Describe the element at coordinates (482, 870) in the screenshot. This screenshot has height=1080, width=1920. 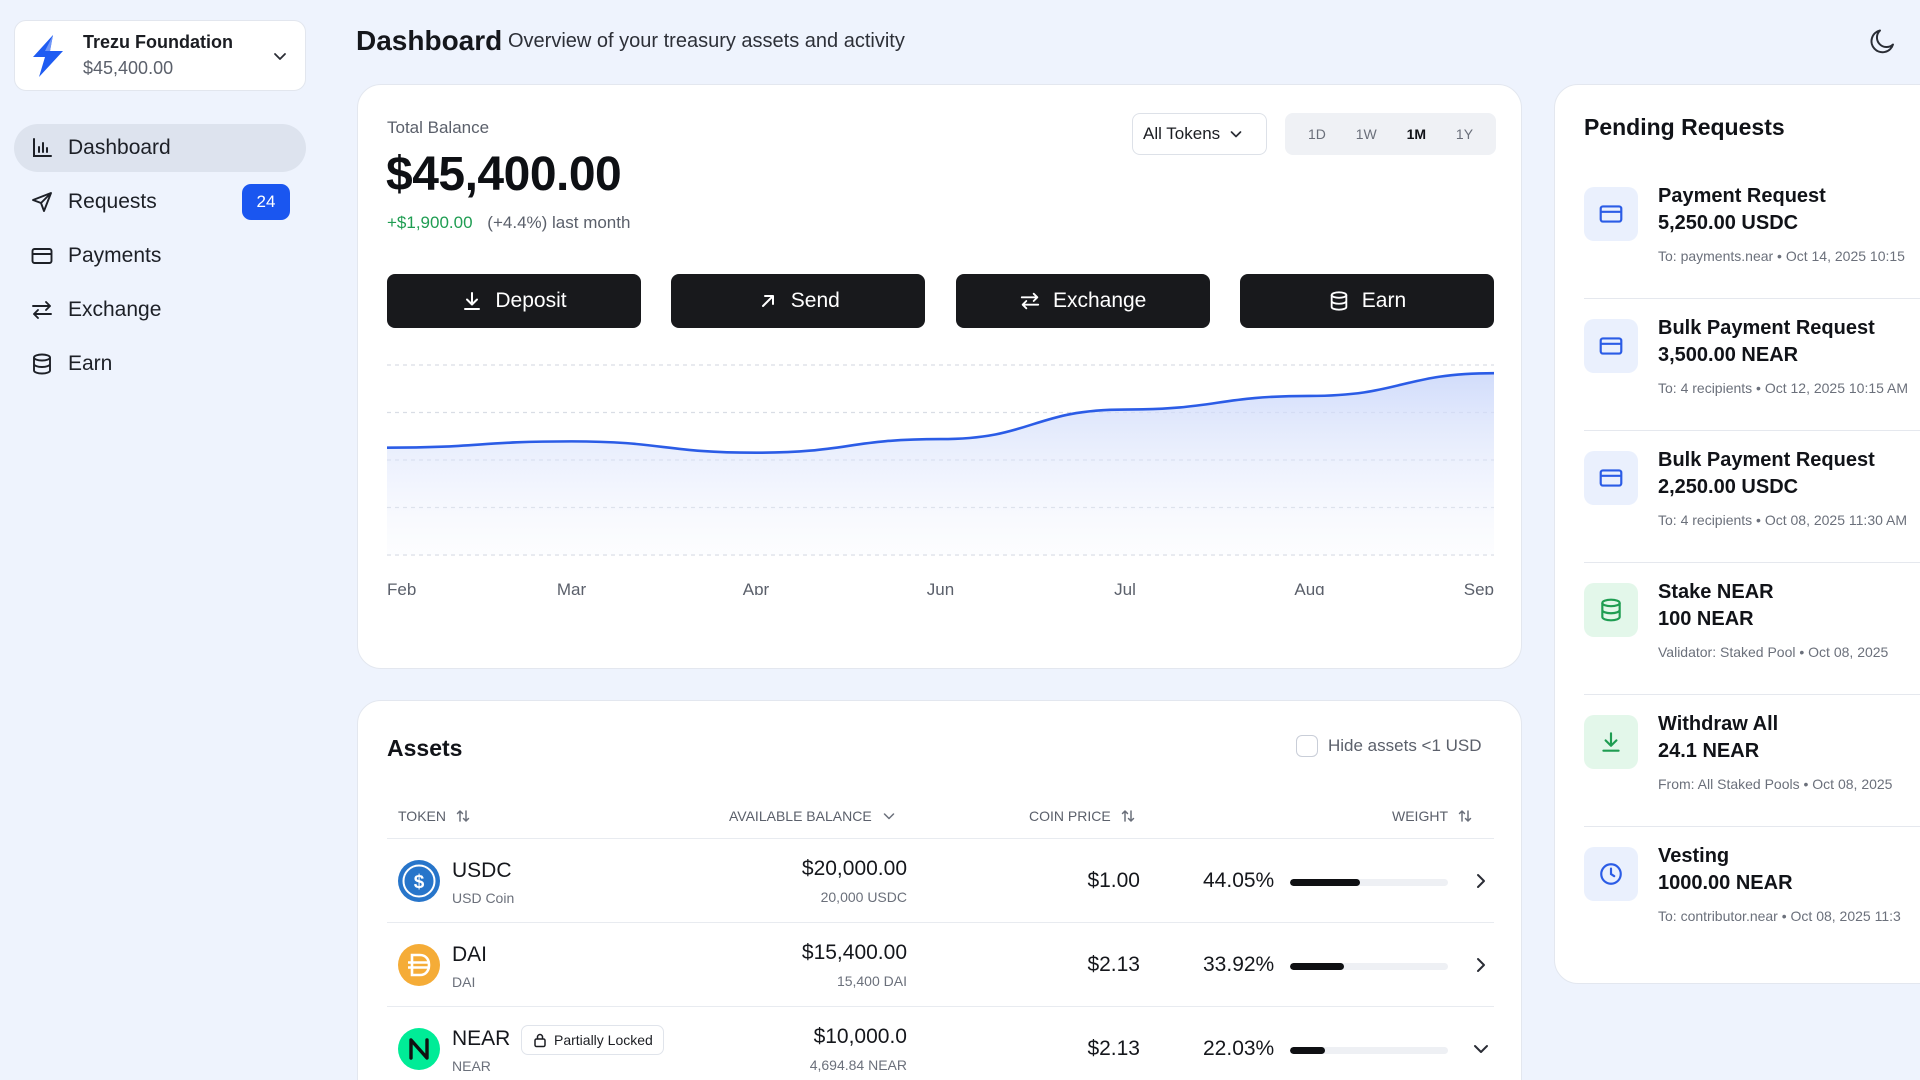
I see `token-symbol: USDC` at that location.